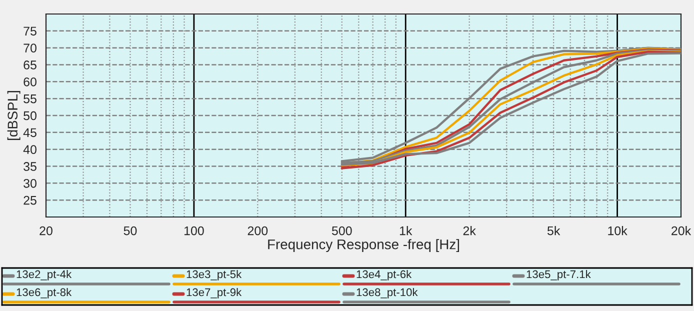 Image resolution: width=694 pixels, height=311 pixels. Describe the element at coordinates (29, 149) in the screenshot. I see `y-tick-label: 40` at that location.